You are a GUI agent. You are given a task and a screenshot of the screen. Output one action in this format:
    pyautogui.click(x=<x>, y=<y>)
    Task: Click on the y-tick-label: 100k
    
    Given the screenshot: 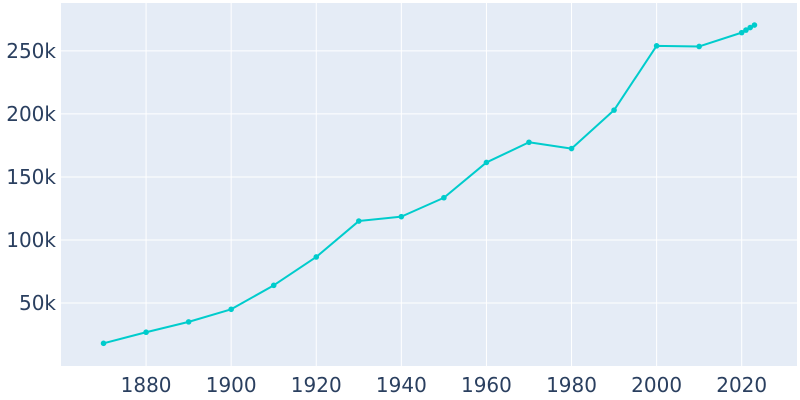 What is the action you would take?
    pyautogui.click(x=31, y=240)
    